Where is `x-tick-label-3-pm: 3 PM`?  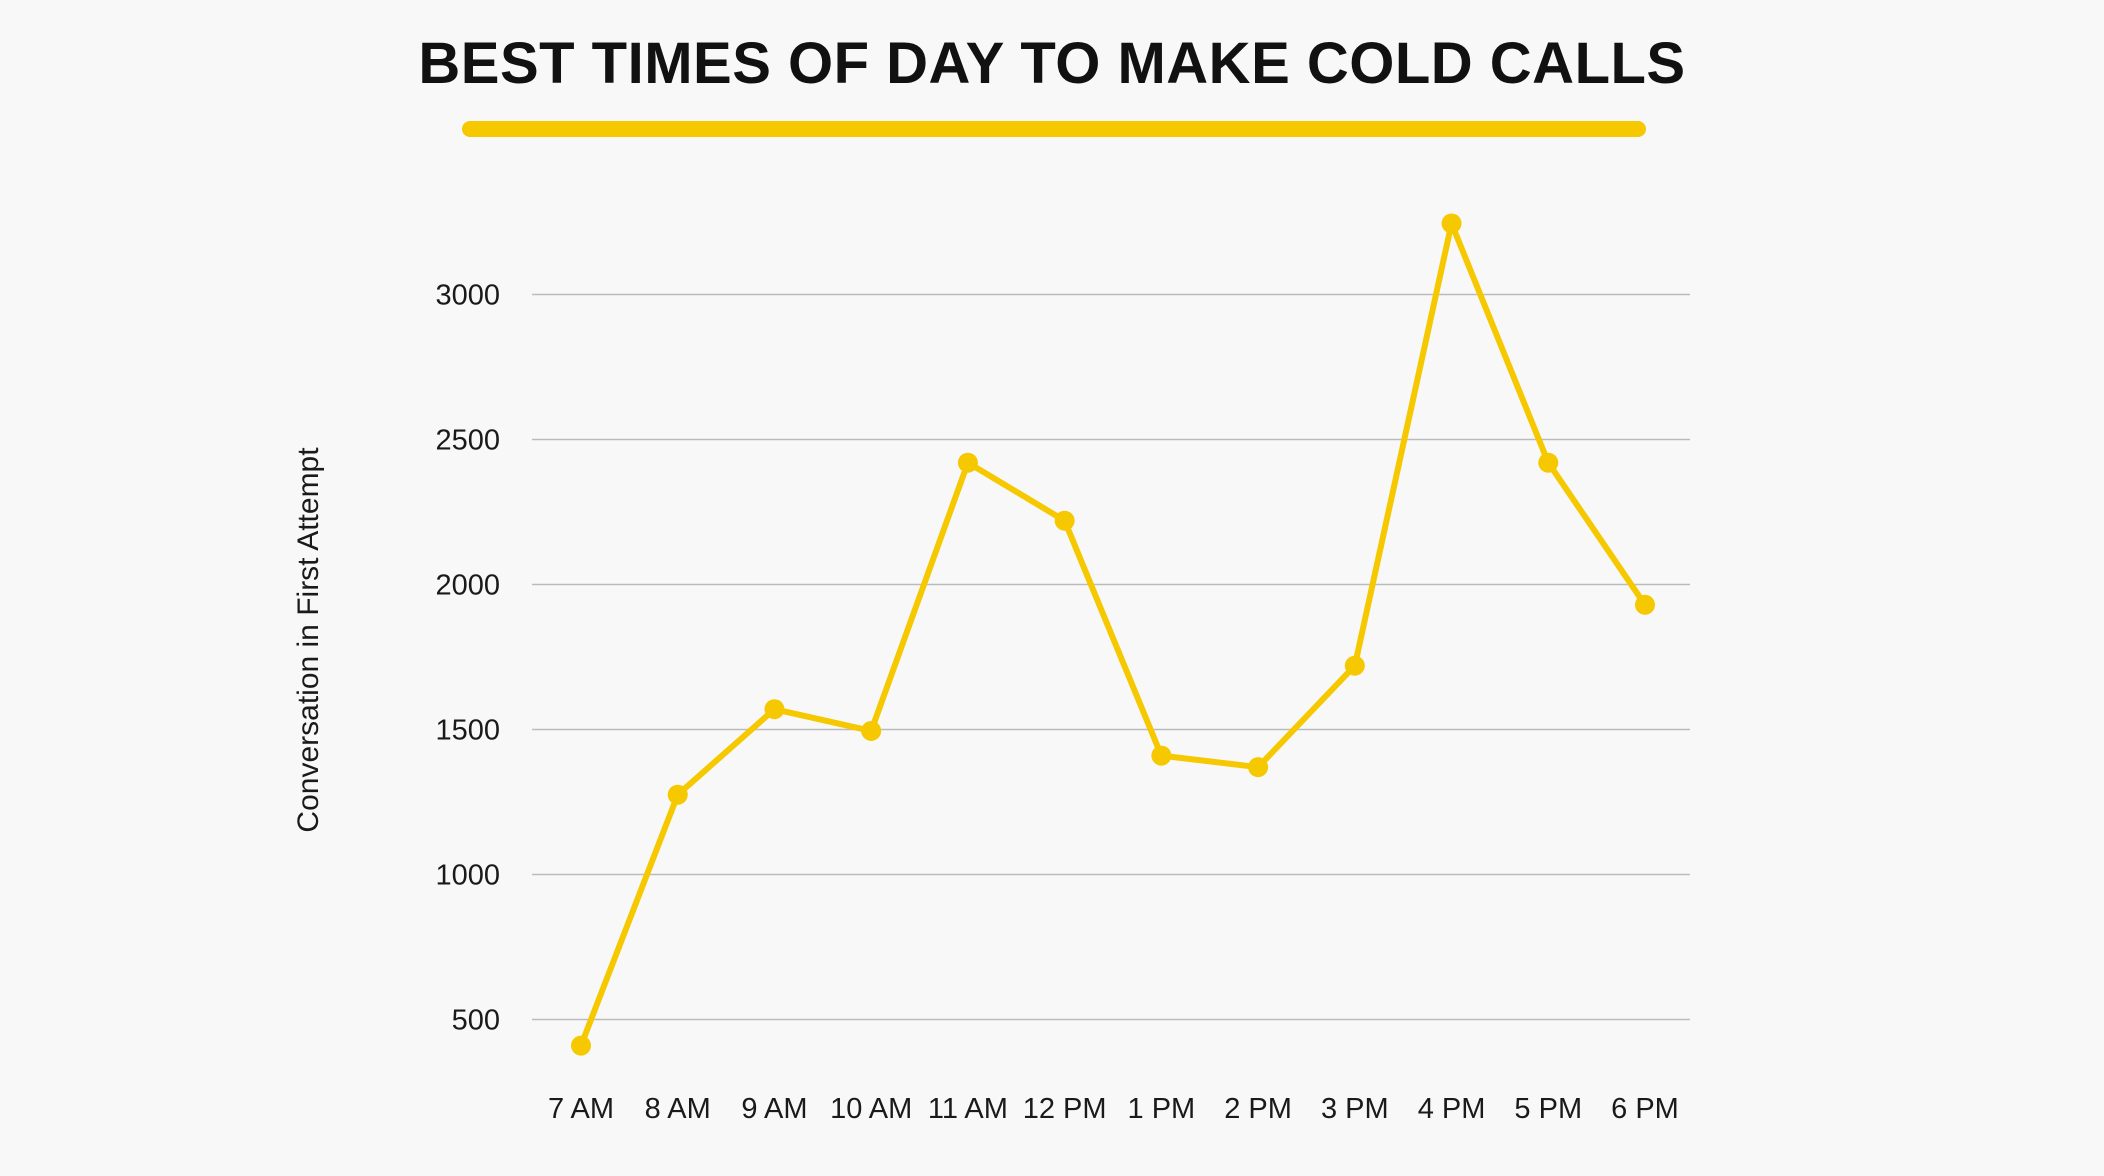 x-tick-label-3-pm: 3 PM is located at coordinates (1355, 1109).